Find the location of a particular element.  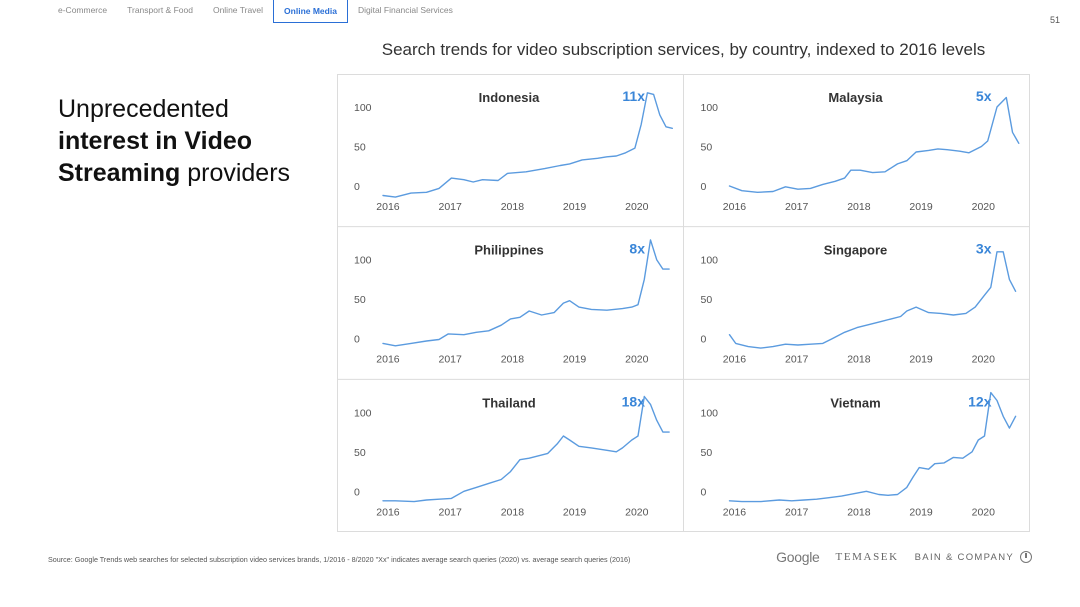

nav-tab-digital-financial-services: Digital Financial Services is located at coordinates (405, 10).